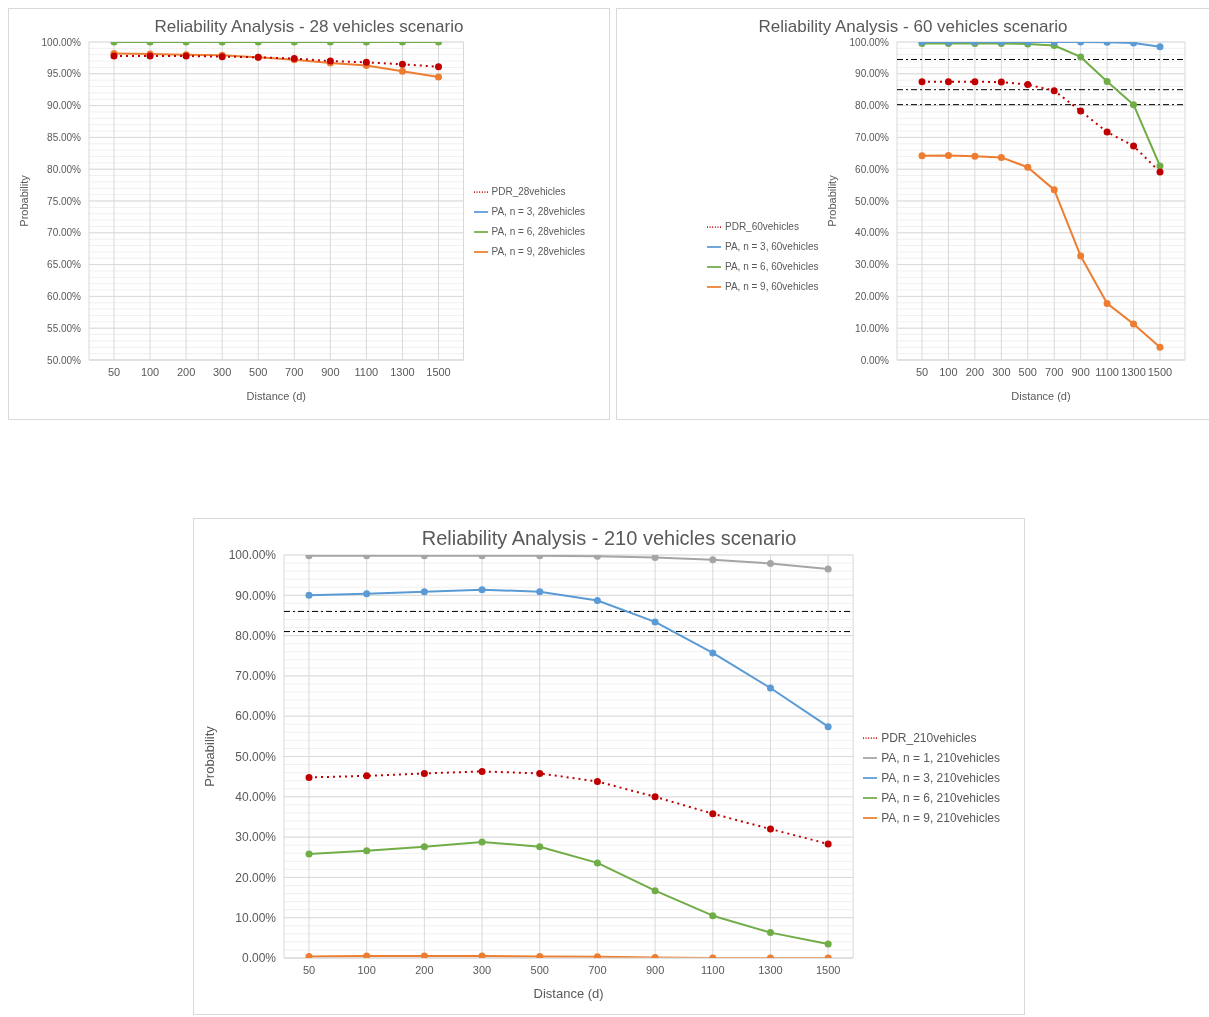 The height and width of the screenshot is (1017, 1209). Describe the element at coordinates (528, 191) in the screenshot. I see `legend-label: PDR_28vehicles` at that location.